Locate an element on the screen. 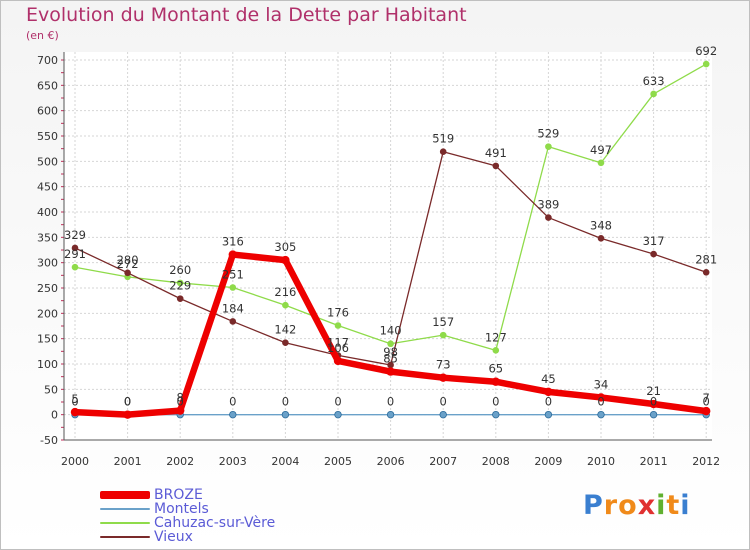 The width and height of the screenshot is (750, 550). data-label-vieux: 317 is located at coordinates (654, 241).